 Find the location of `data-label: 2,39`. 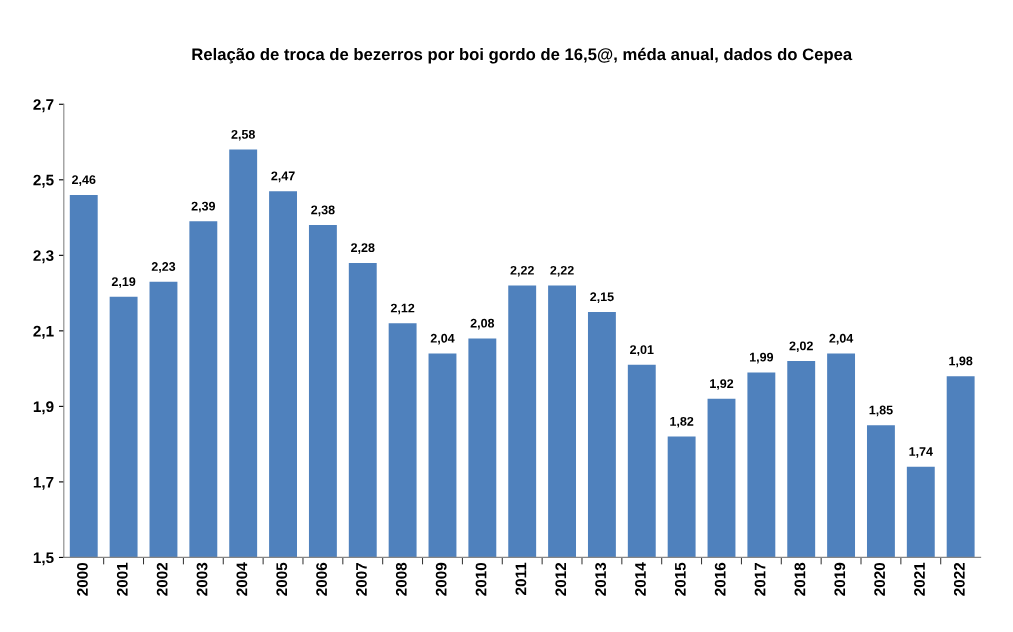

data-label: 2,39 is located at coordinates (203, 207).